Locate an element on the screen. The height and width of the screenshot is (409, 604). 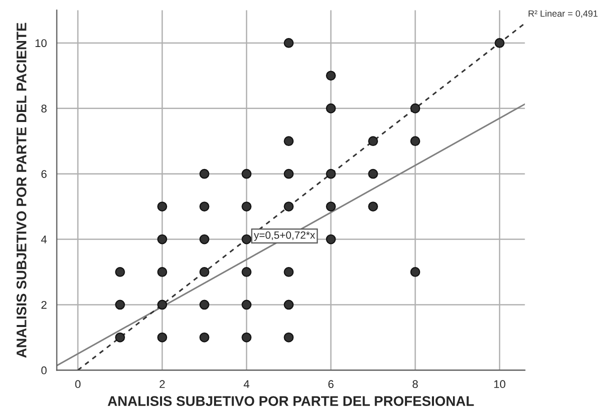
x-tick-label: 8 is located at coordinates (415, 384).